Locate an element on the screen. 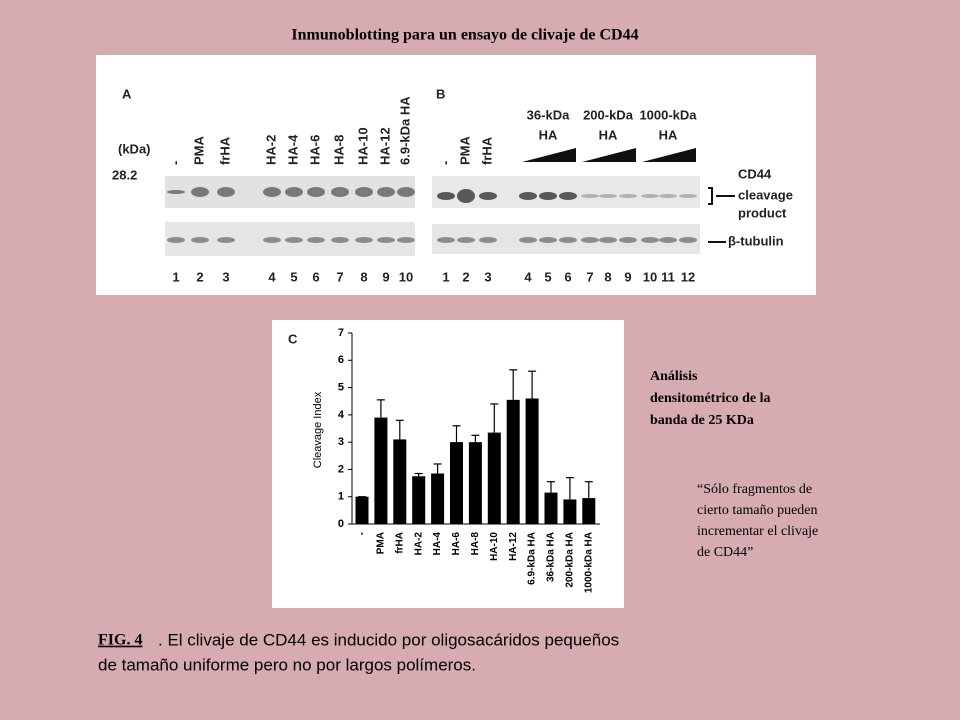  lane-label: HA-12 is located at coordinates (384, 146).